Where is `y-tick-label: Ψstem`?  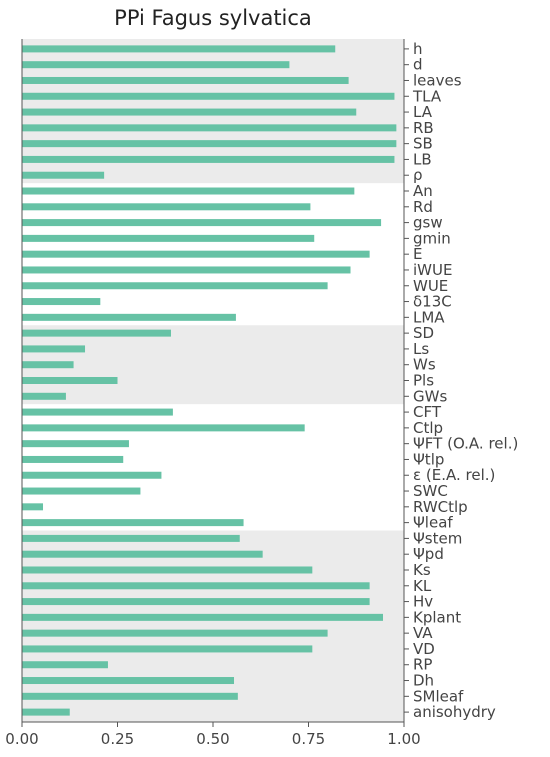 y-tick-label: Ψstem is located at coordinates (437, 538).